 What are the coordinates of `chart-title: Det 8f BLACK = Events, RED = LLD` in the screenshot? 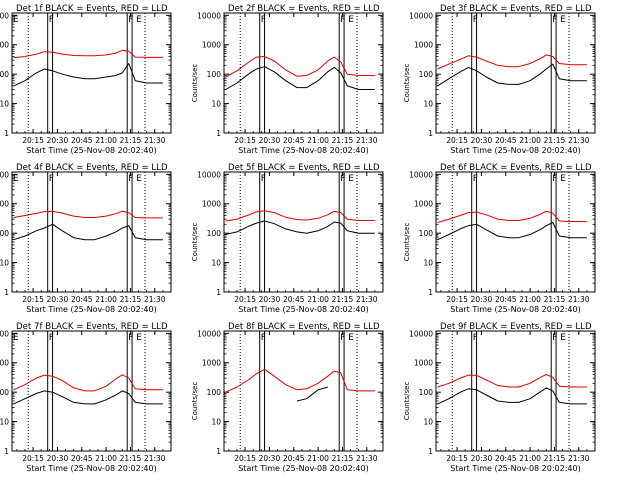 It's located at (304, 327).